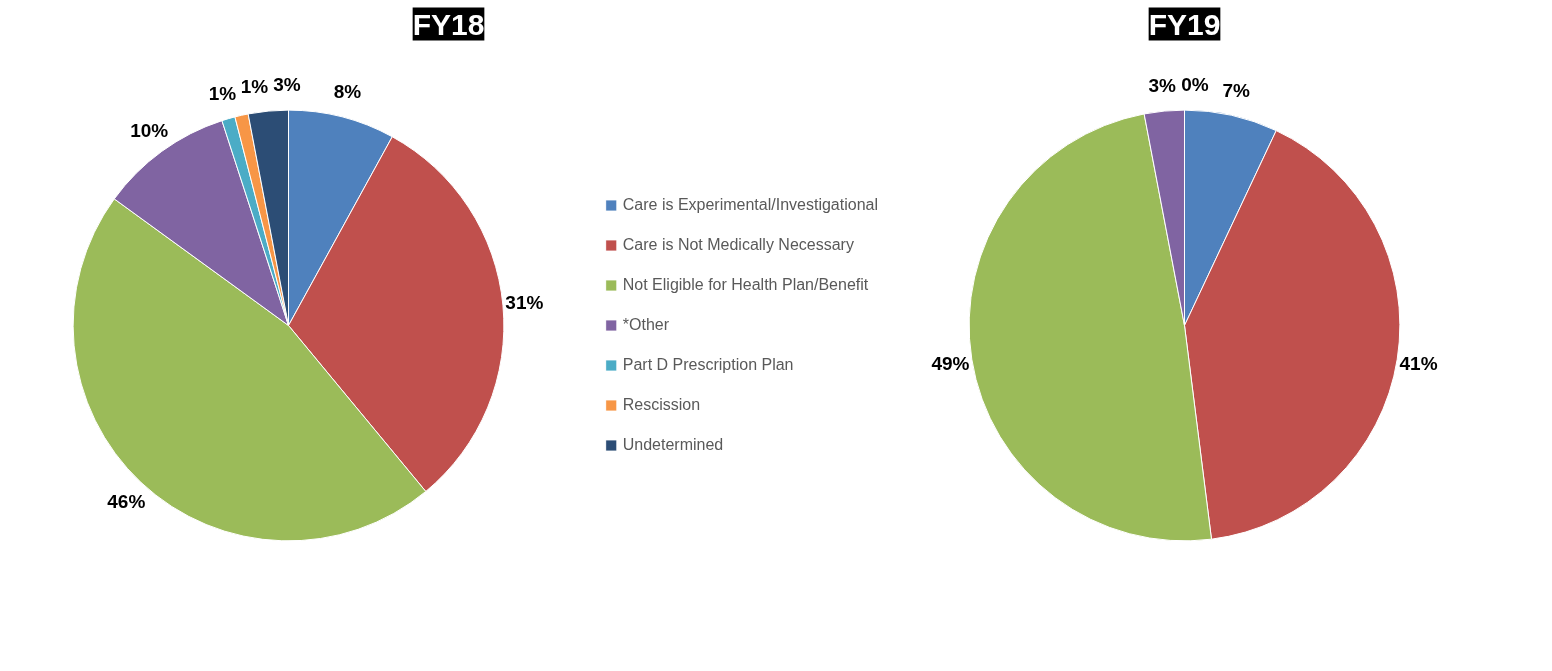 This screenshot has height=671, width=1552. What do you see at coordinates (448, 24) in the screenshot?
I see `chart-title: FY18` at bounding box center [448, 24].